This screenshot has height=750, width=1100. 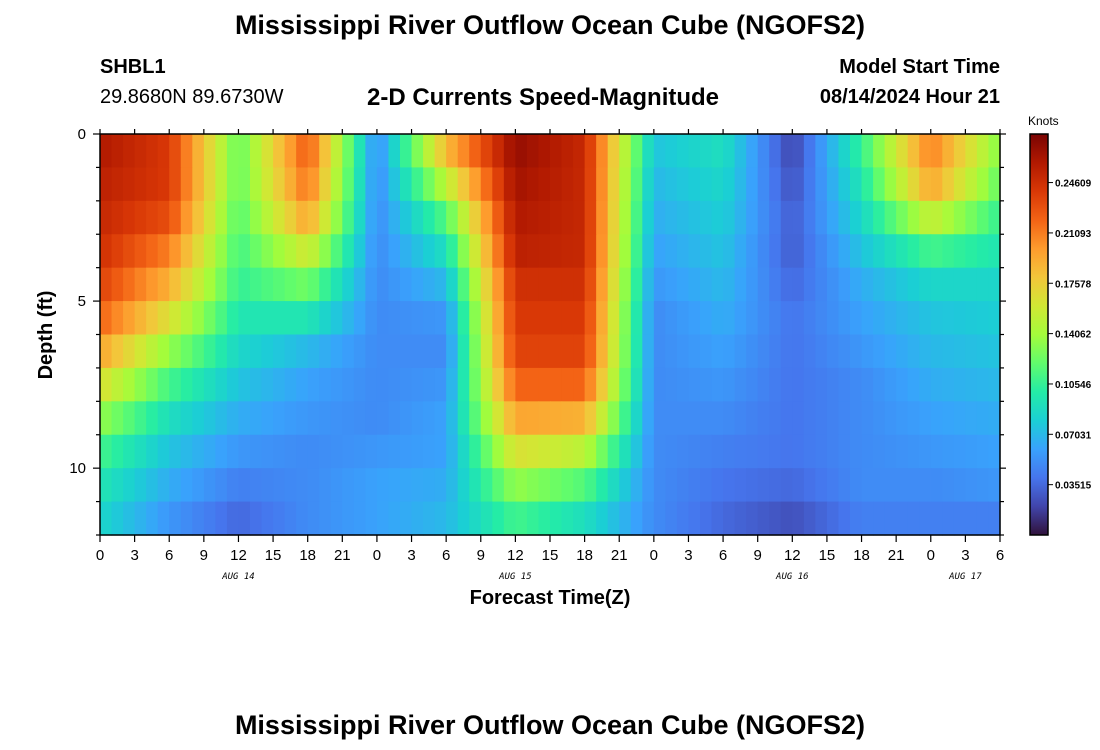 What do you see at coordinates (46, 335) in the screenshot?
I see `y-axis-label: Depth (ft)` at bounding box center [46, 335].